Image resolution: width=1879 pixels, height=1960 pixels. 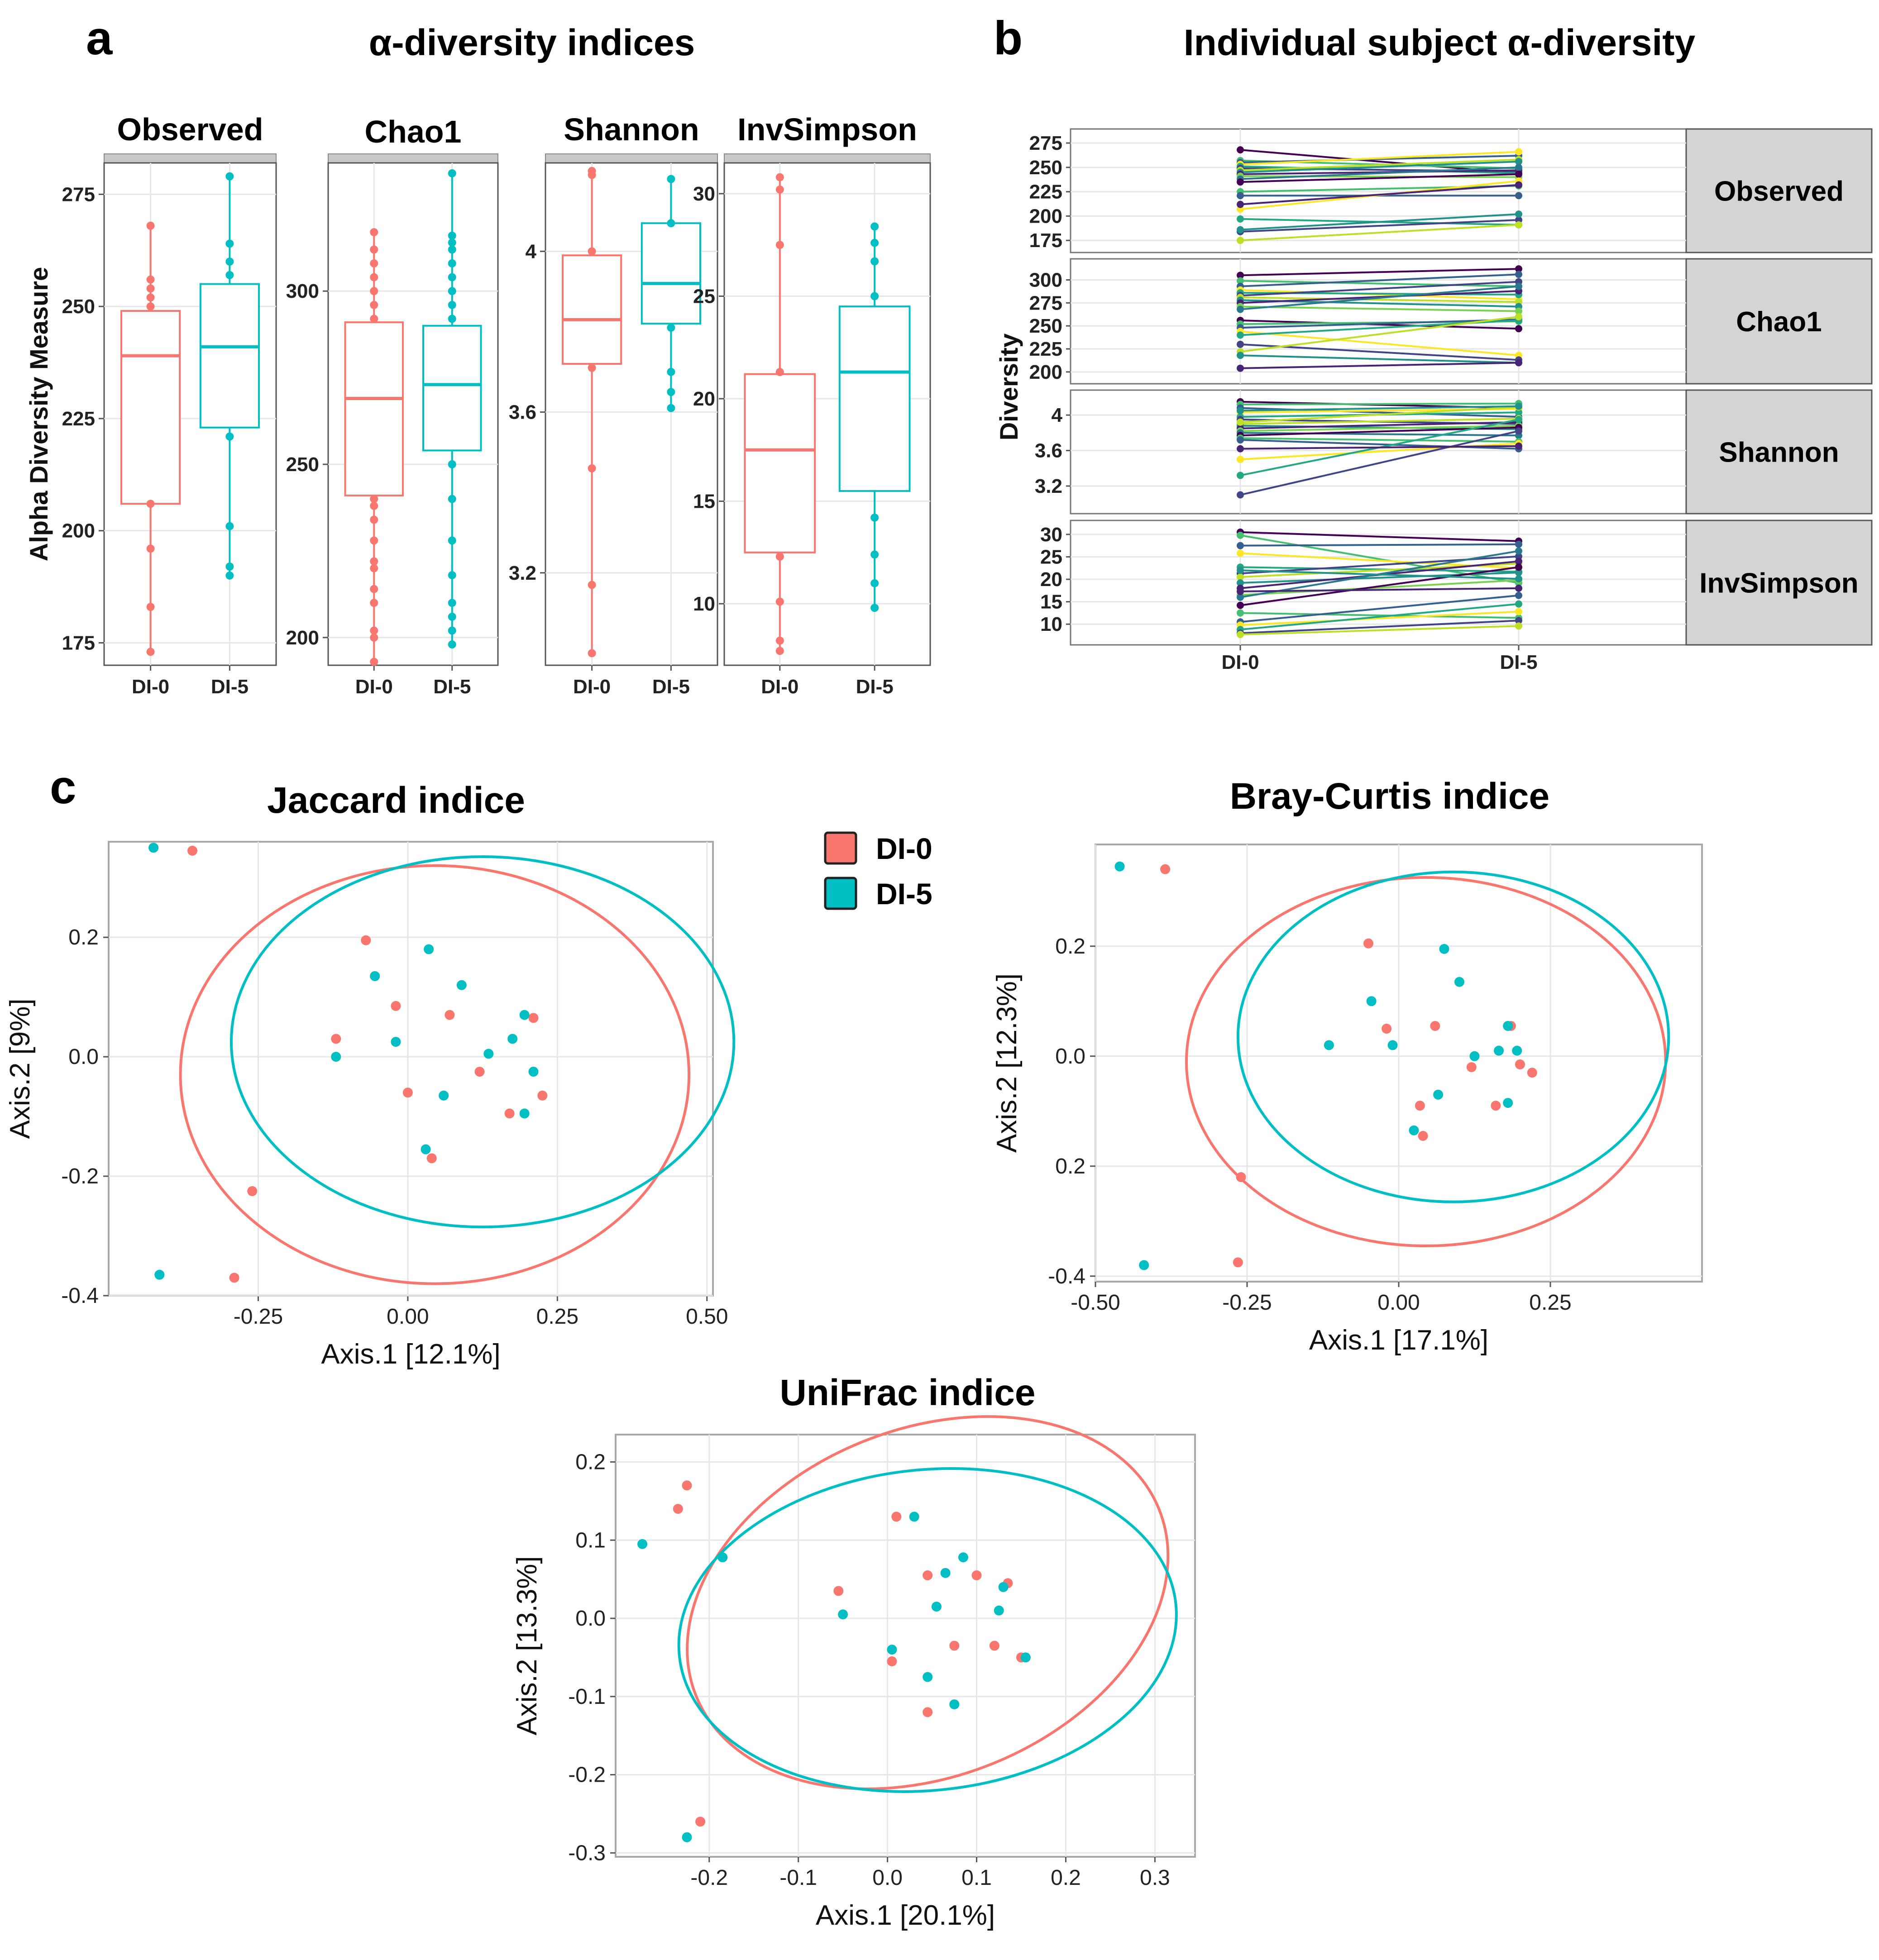 I want to click on facet-observed: Observed 175 200 225 250 275 DI-0 DI-5, so click(x=169, y=405).